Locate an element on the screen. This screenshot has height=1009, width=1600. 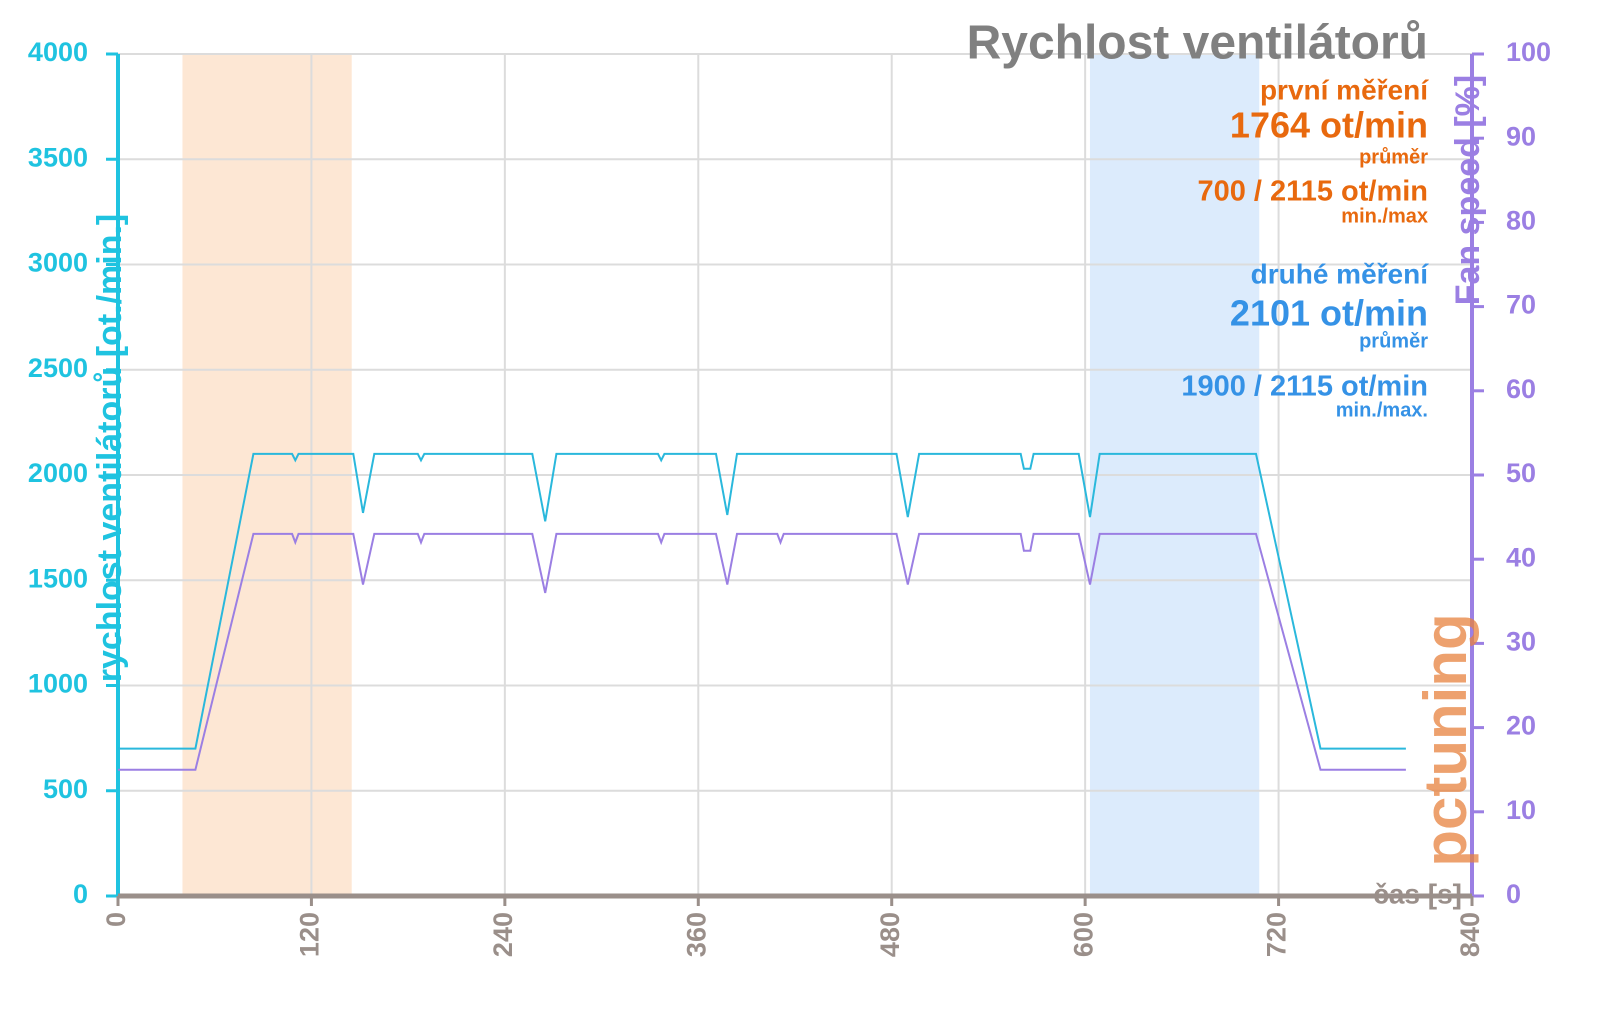
x-tick-label: 840 is located at coordinates (1470, 934).